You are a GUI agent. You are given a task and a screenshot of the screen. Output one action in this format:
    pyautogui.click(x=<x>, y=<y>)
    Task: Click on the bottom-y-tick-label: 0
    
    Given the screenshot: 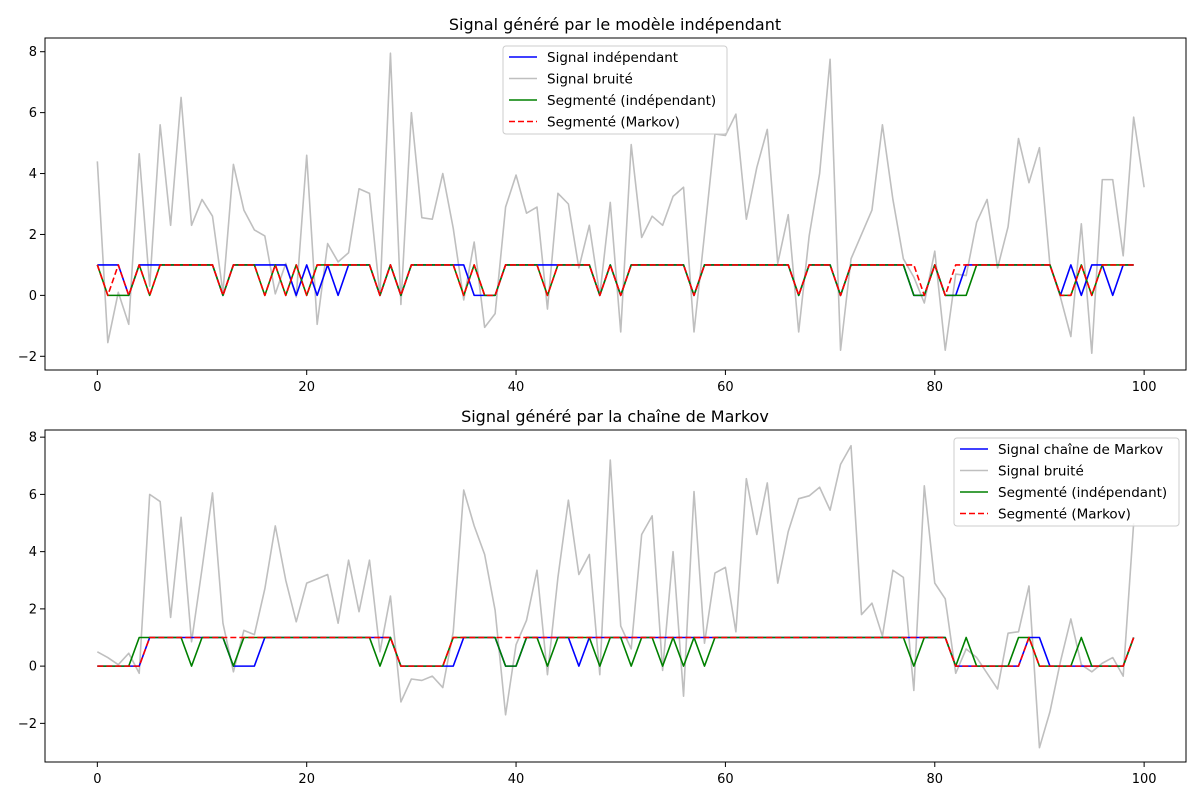 What is the action you would take?
    pyautogui.click(x=33, y=667)
    